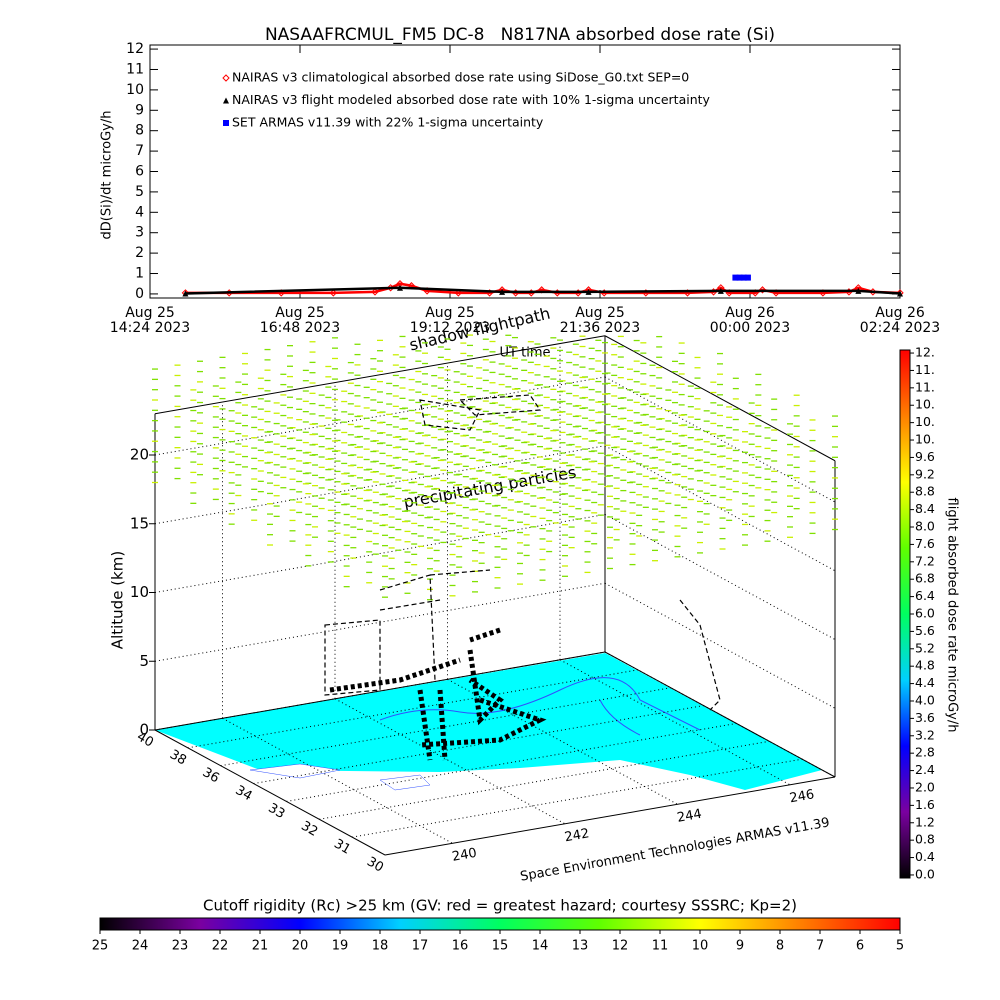  Describe the element at coordinates (460, 946) in the screenshot. I see `colorbar-tick-label: 16` at that location.